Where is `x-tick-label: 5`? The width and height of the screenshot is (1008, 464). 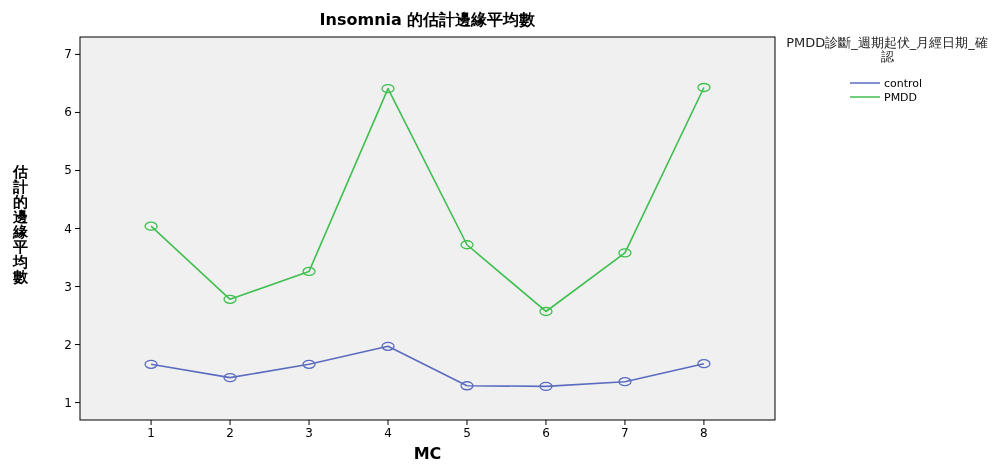
x-tick-label: 5 is located at coordinates (467, 433).